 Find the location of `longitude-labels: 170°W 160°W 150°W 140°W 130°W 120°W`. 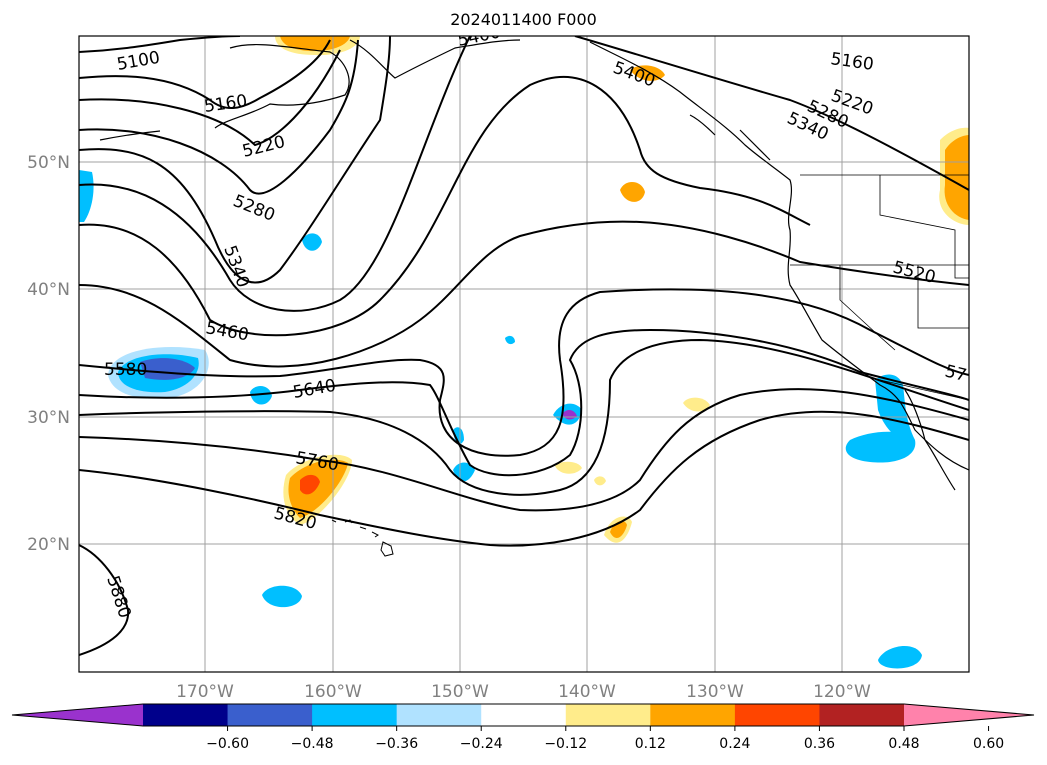

longitude-labels: 170°W 160°W 150°W 140°W 130°W 120°W is located at coordinates (523, 692).